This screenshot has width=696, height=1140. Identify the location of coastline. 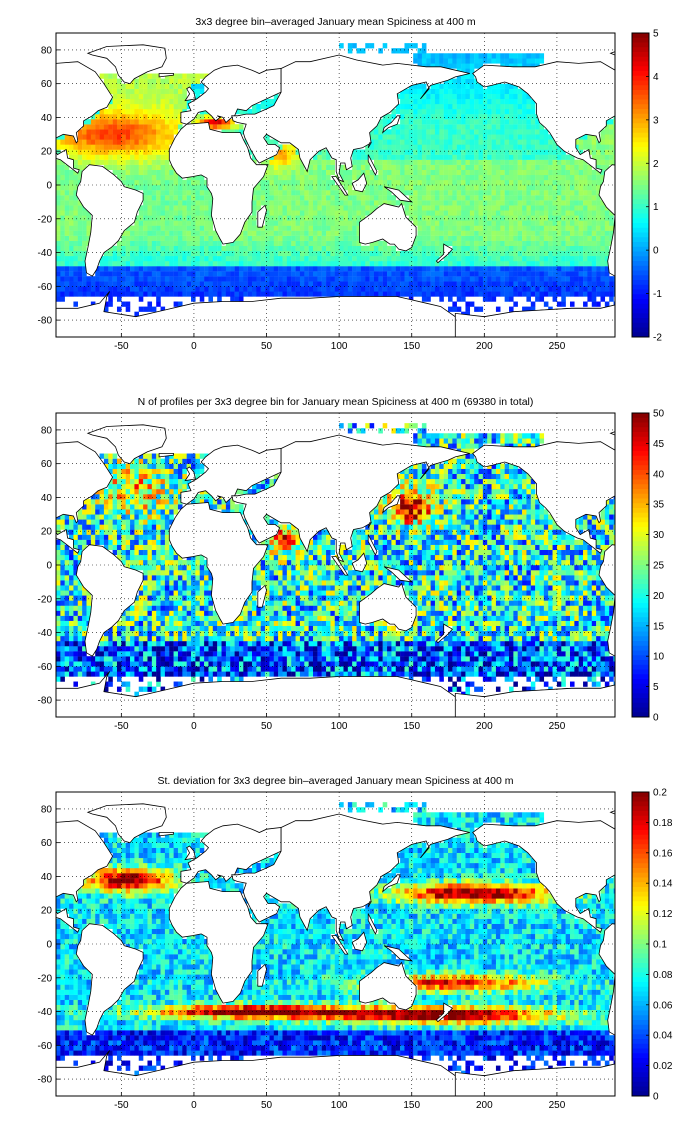
(534, 320).